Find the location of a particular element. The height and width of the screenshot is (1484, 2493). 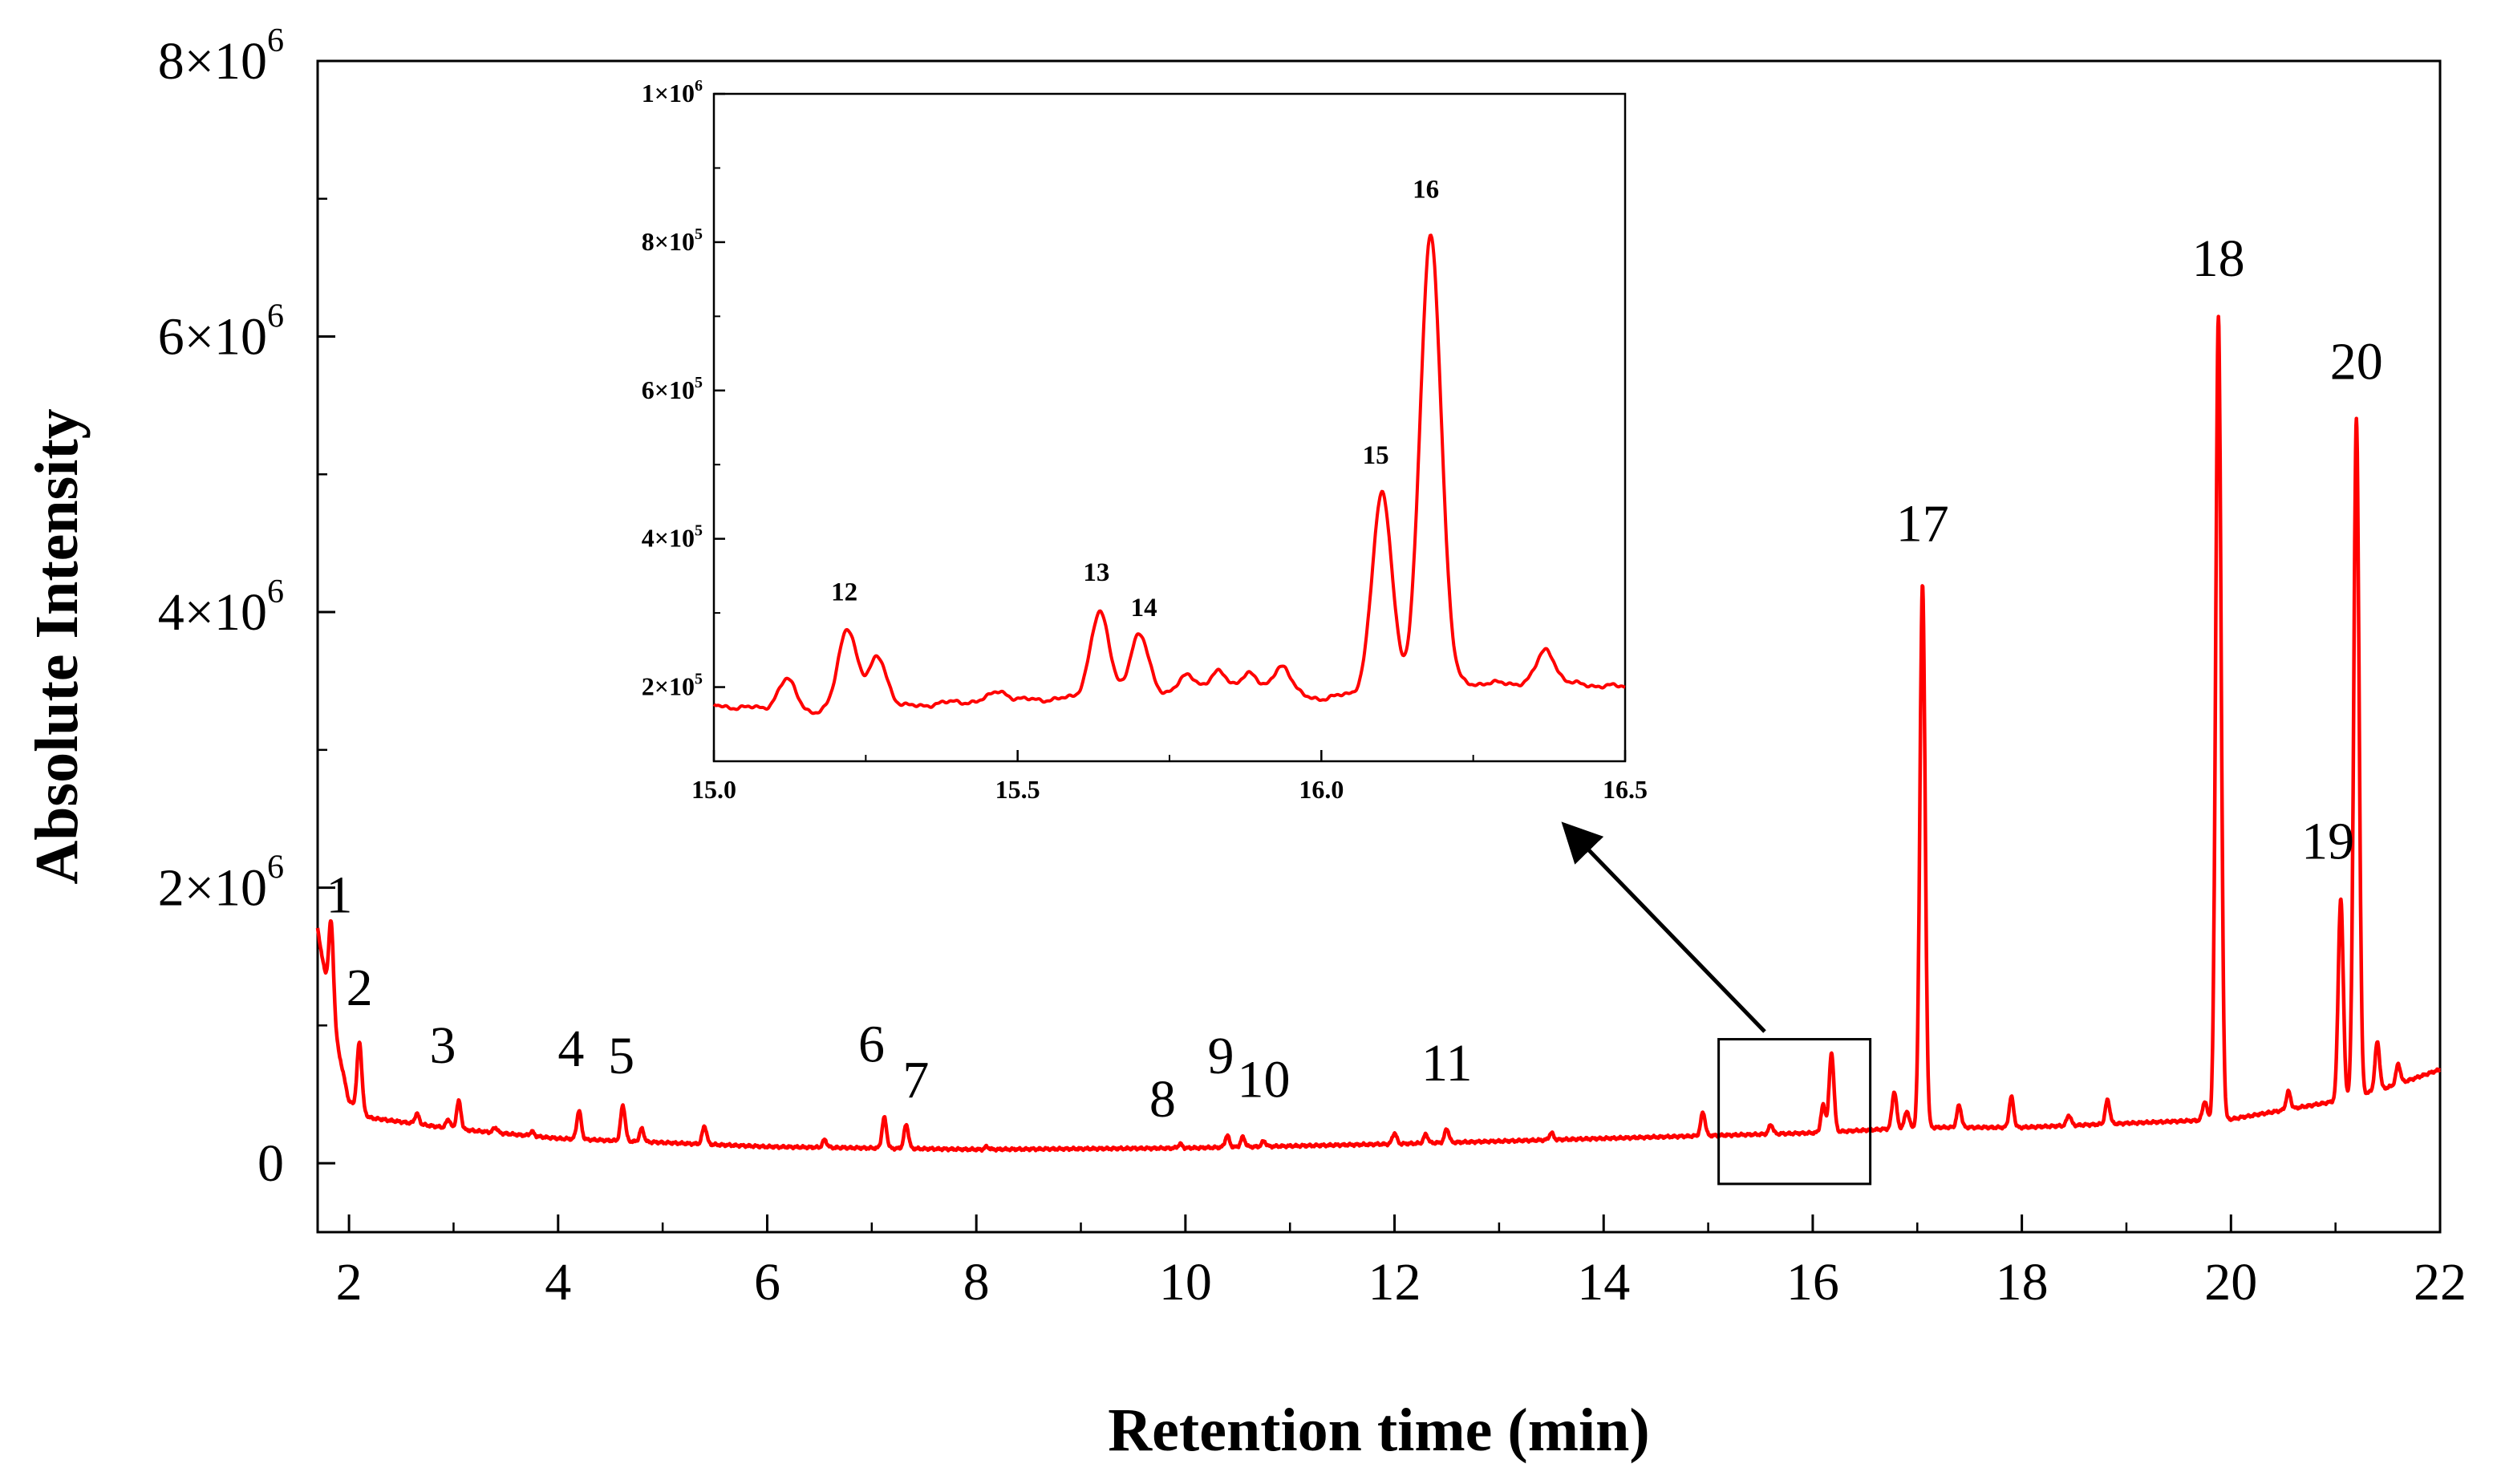

peak-label-20: 20 is located at coordinates (2356, 362).